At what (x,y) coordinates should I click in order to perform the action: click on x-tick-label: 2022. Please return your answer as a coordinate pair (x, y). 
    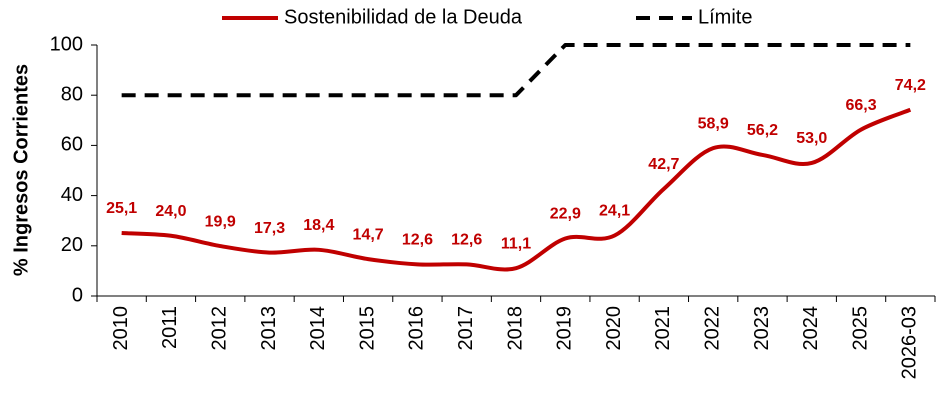
    Looking at the image, I should click on (712, 328).